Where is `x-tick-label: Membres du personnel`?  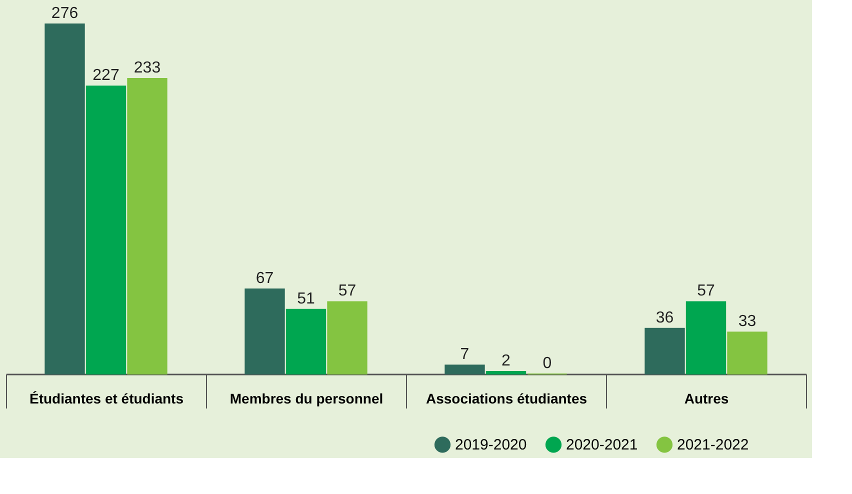
x-tick-label: Membres du personnel is located at coordinates (307, 398).